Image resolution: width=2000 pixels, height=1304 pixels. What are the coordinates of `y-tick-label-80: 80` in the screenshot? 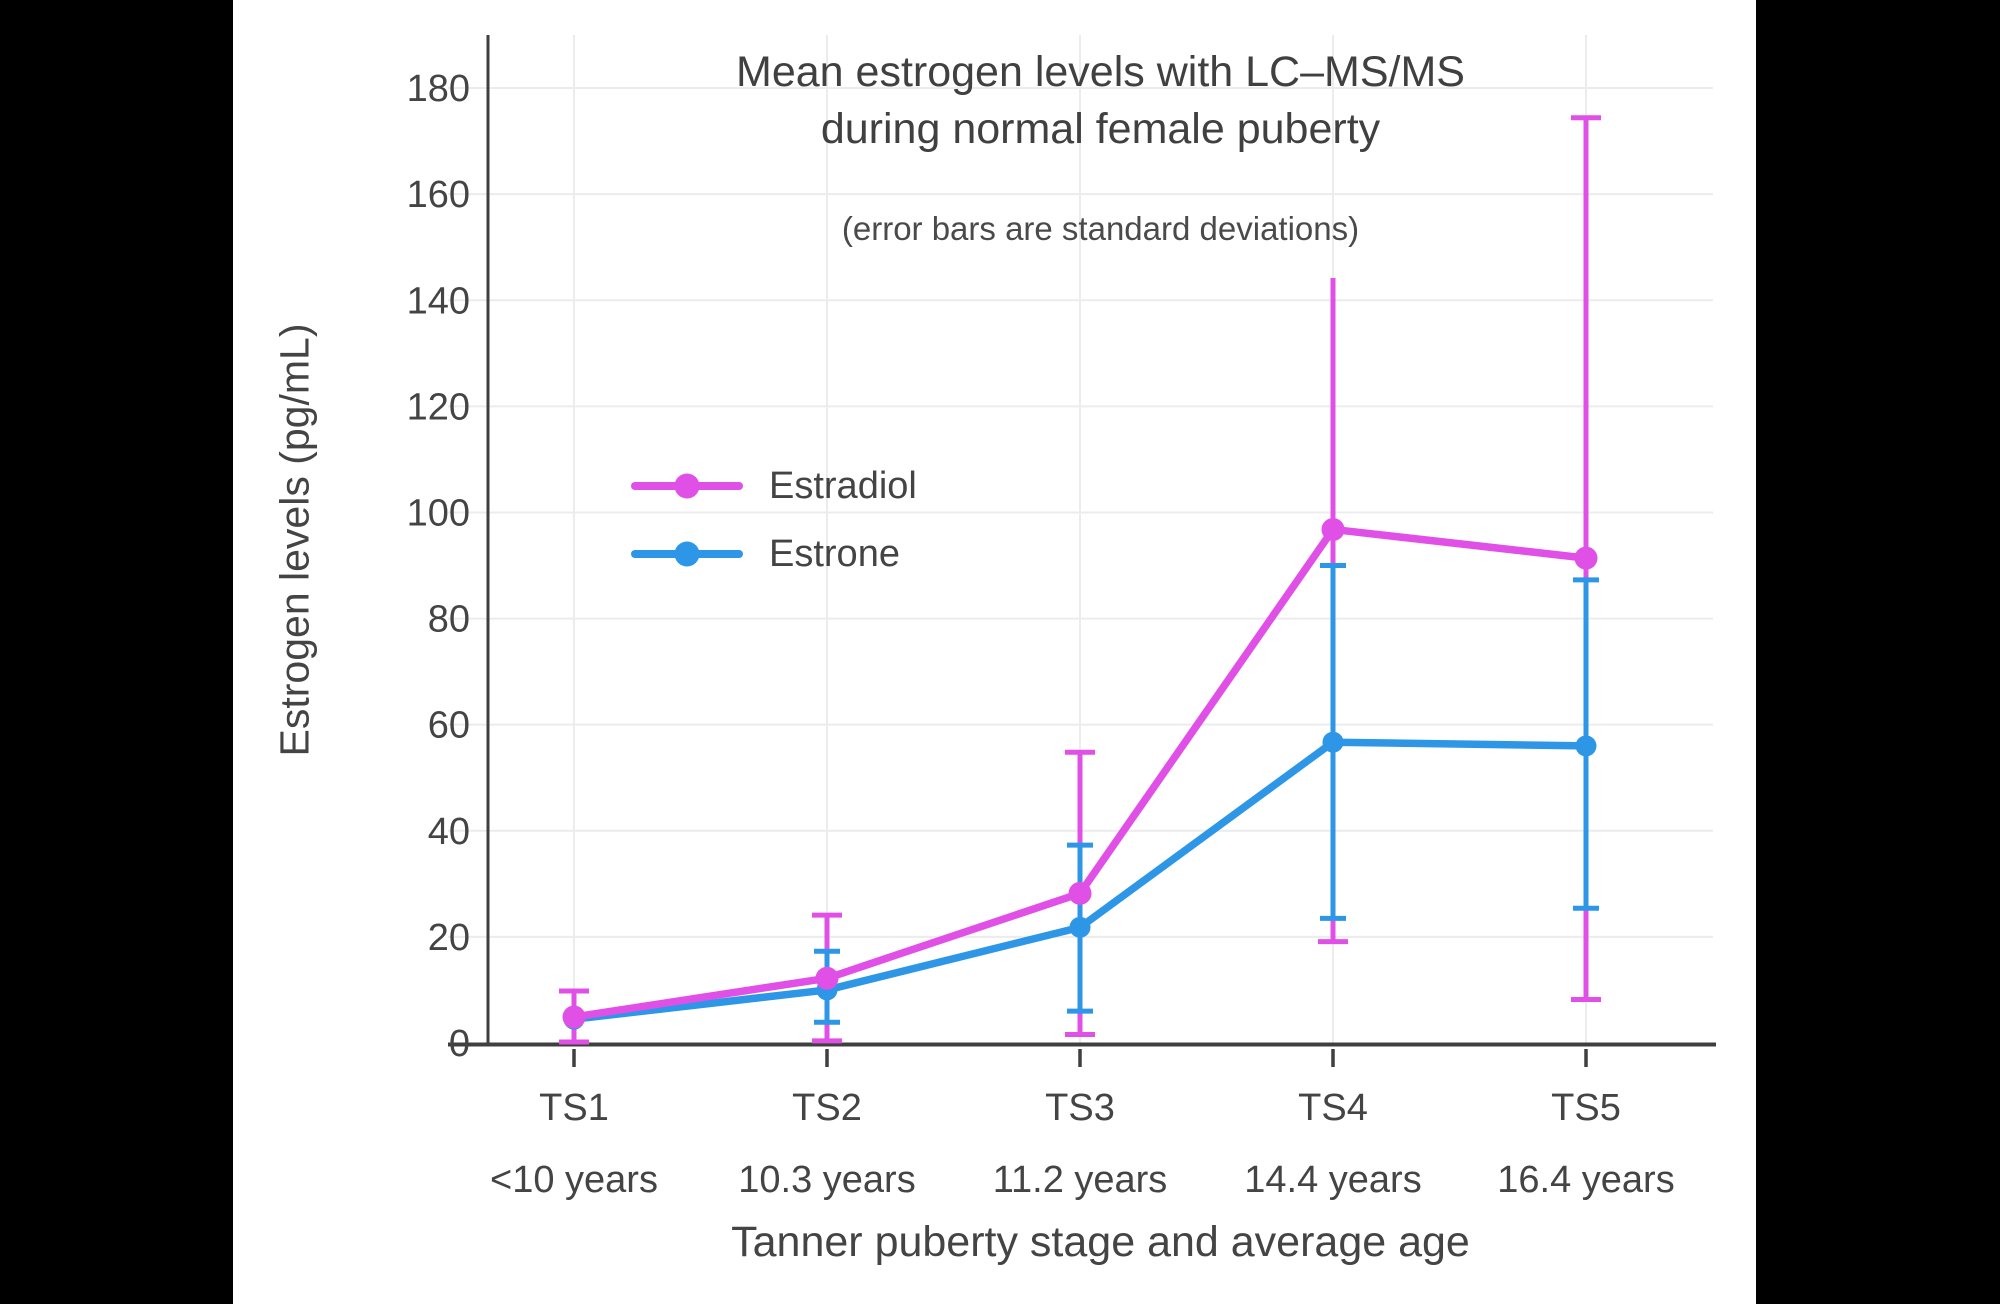 It's located at (449, 620).